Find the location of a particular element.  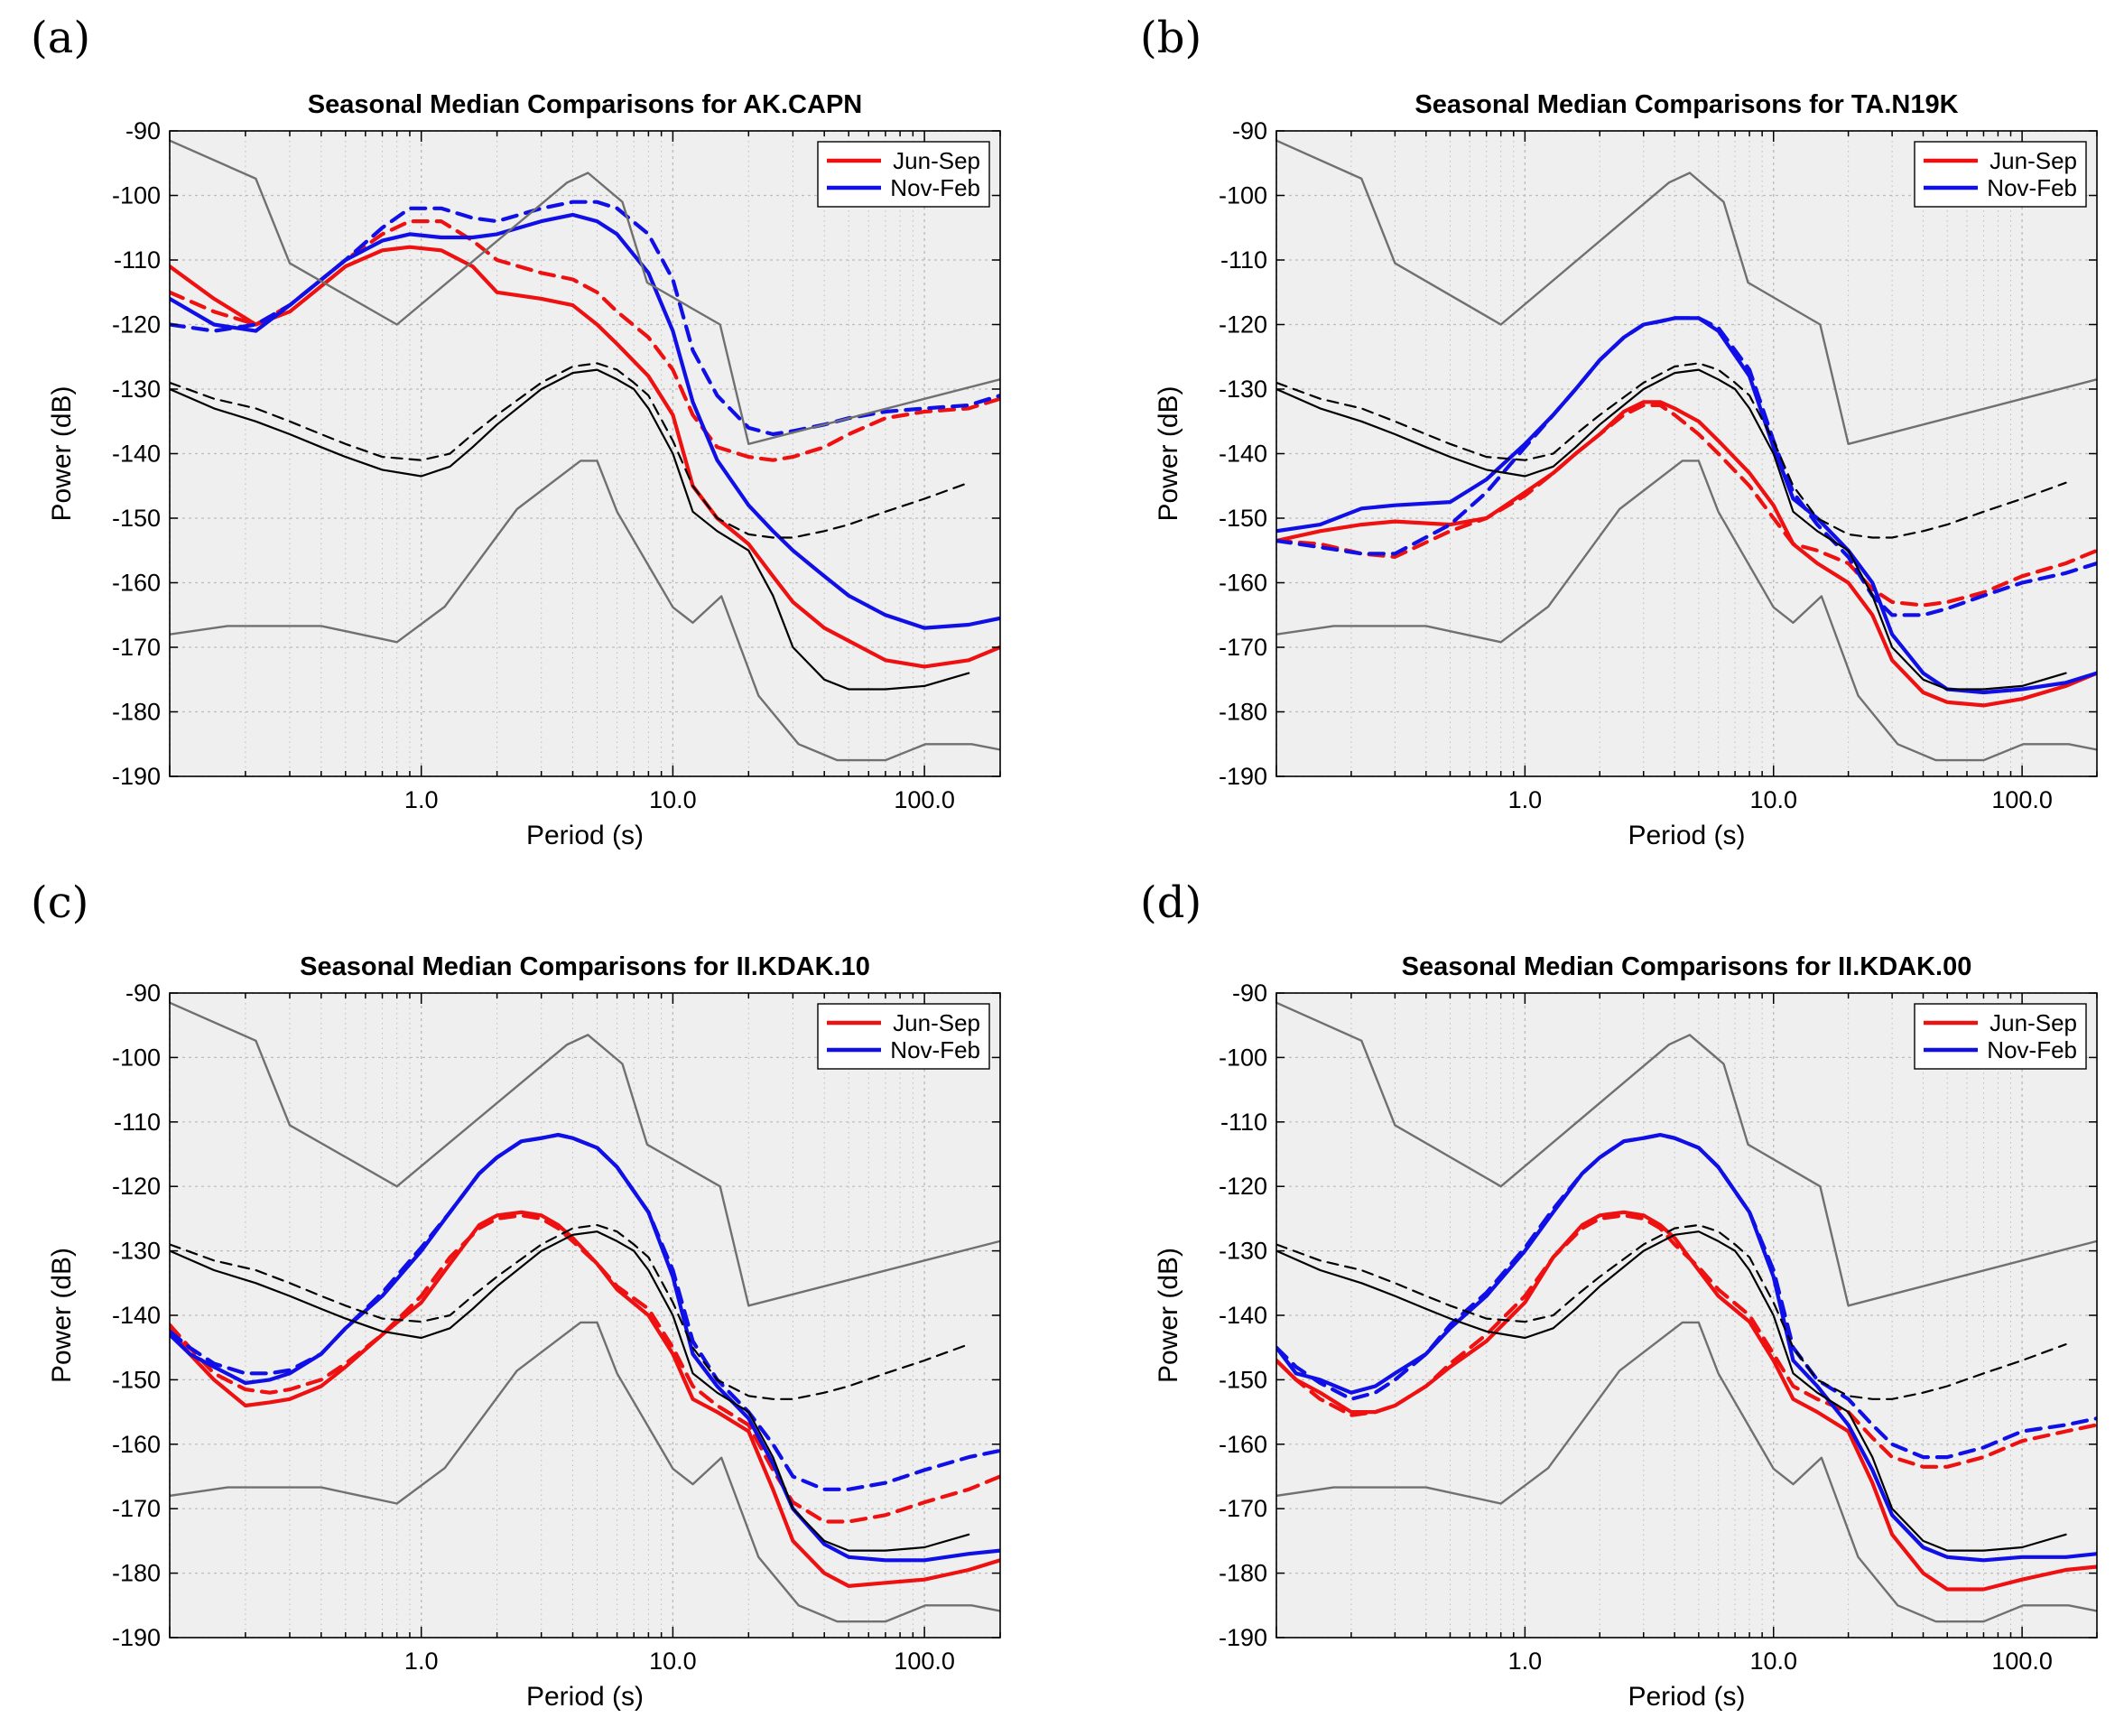

panel-letter: (c) is located at coordinates (59, 902).